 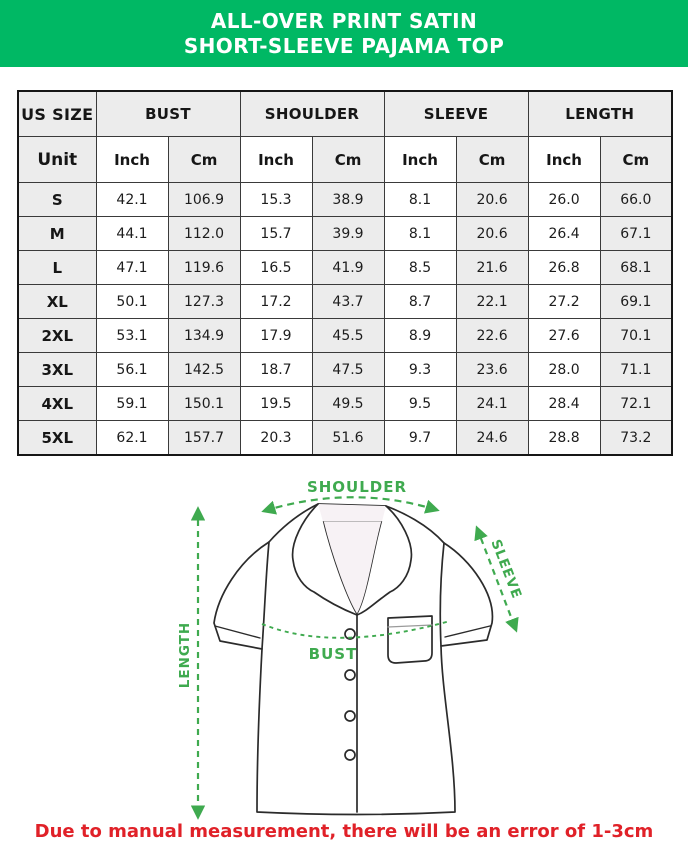 What do you see at coordinates (57, 369) in the screenshot?
I see `size-cell: 3XL` at bounding box center [57, 369].